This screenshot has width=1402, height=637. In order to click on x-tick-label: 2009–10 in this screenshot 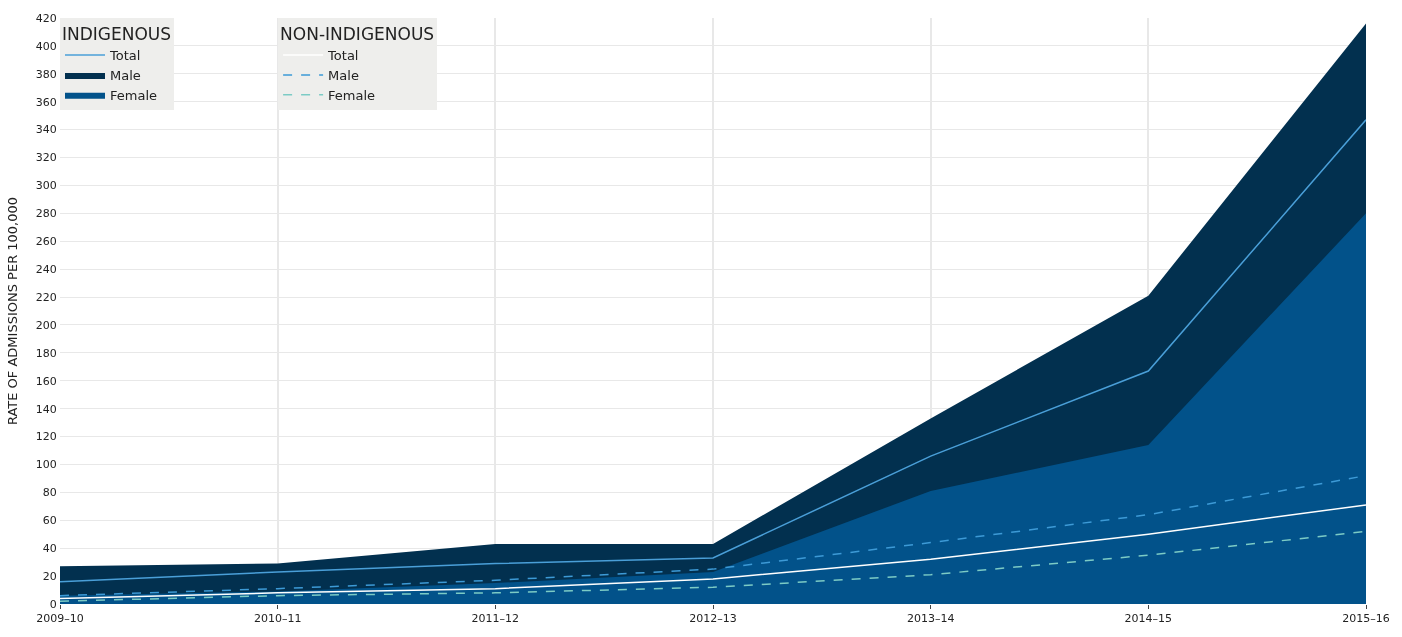, I will do `click(60, 619)`.